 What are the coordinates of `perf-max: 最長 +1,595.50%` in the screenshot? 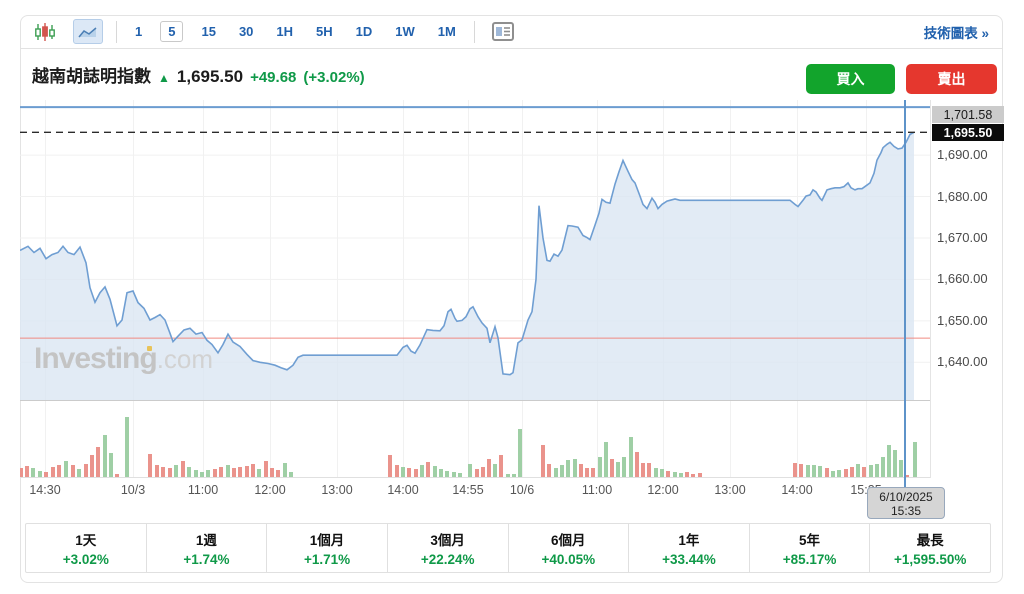 It's located at (929, 548).